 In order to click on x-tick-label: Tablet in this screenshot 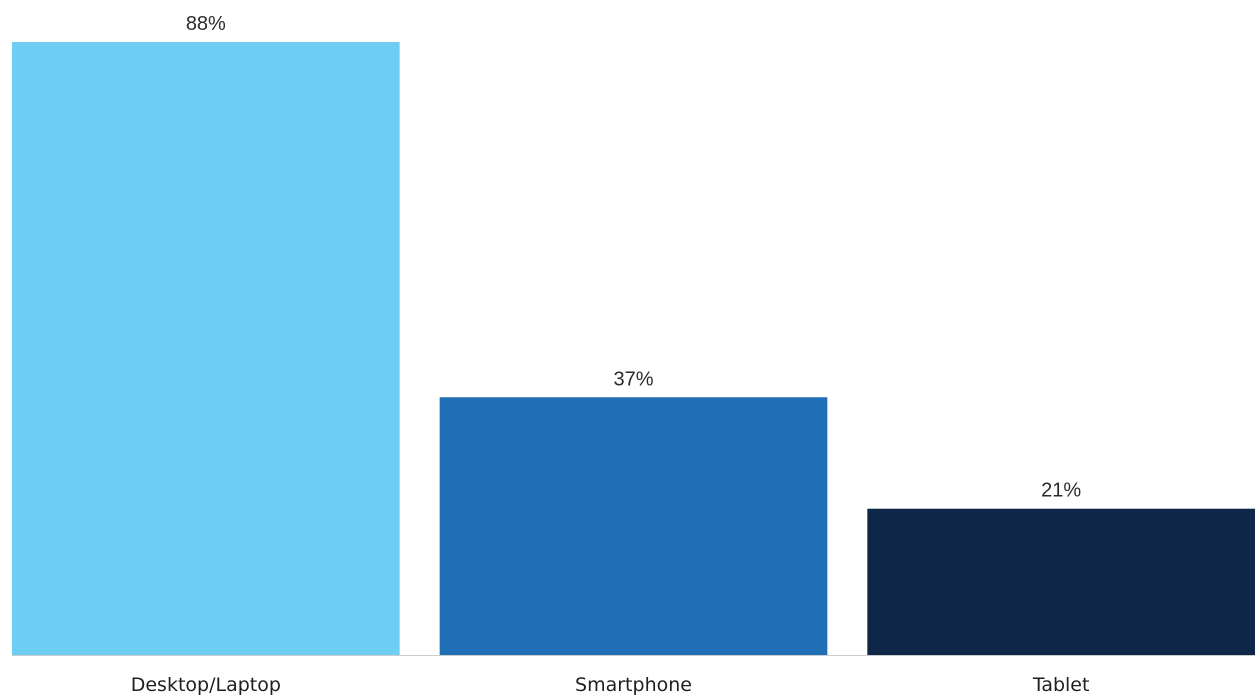, I will do `click(1061, 684)`.